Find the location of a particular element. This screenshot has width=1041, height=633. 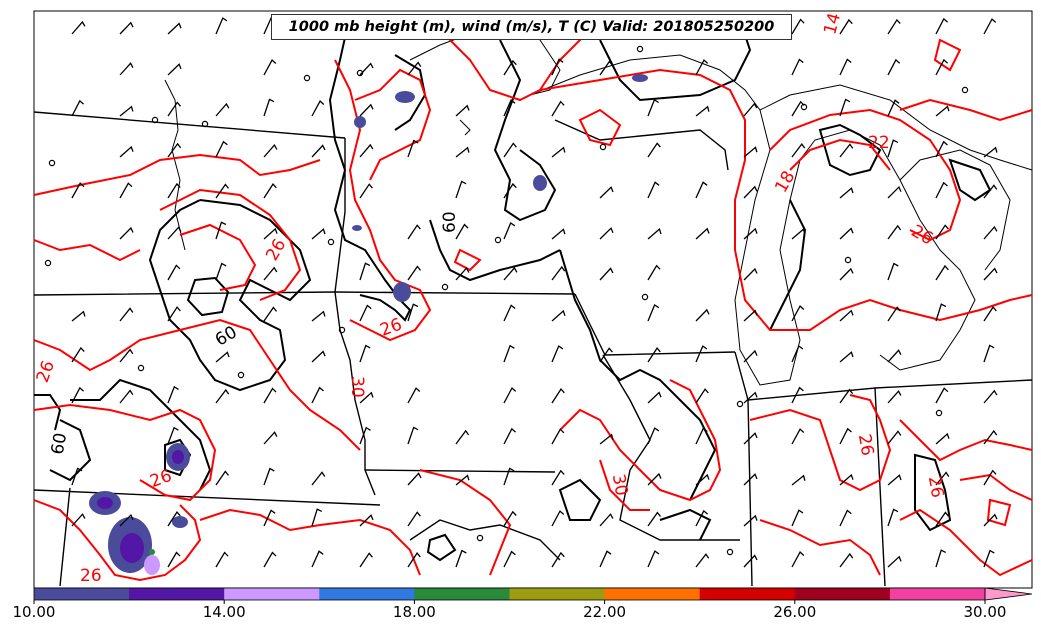

colorbar-outline is located at coordinates (509, 594).